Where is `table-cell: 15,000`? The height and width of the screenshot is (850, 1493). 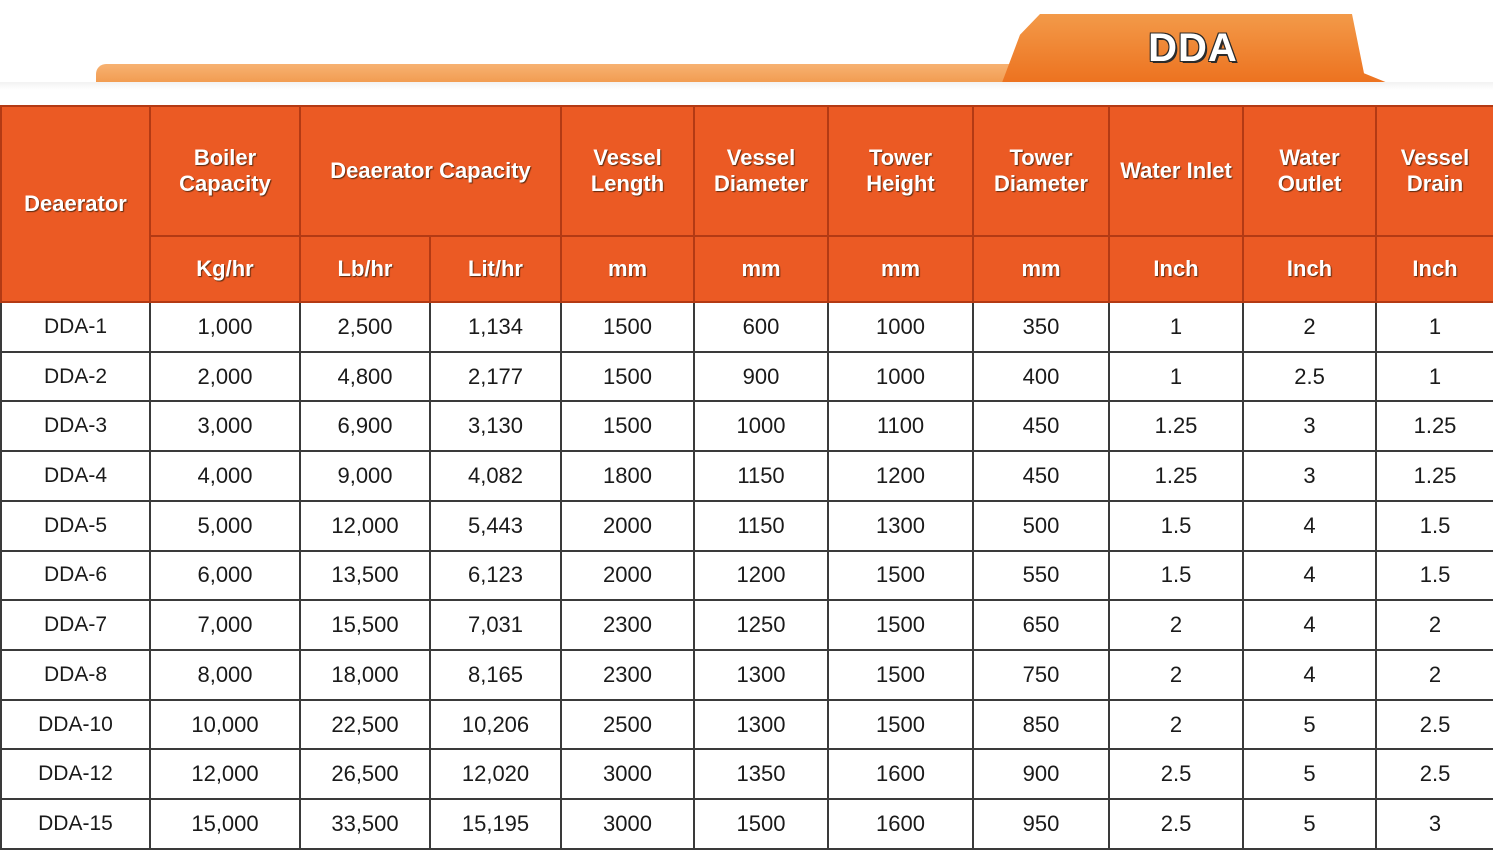 table-cell: 15,000 is located at coordinates (225, 824).